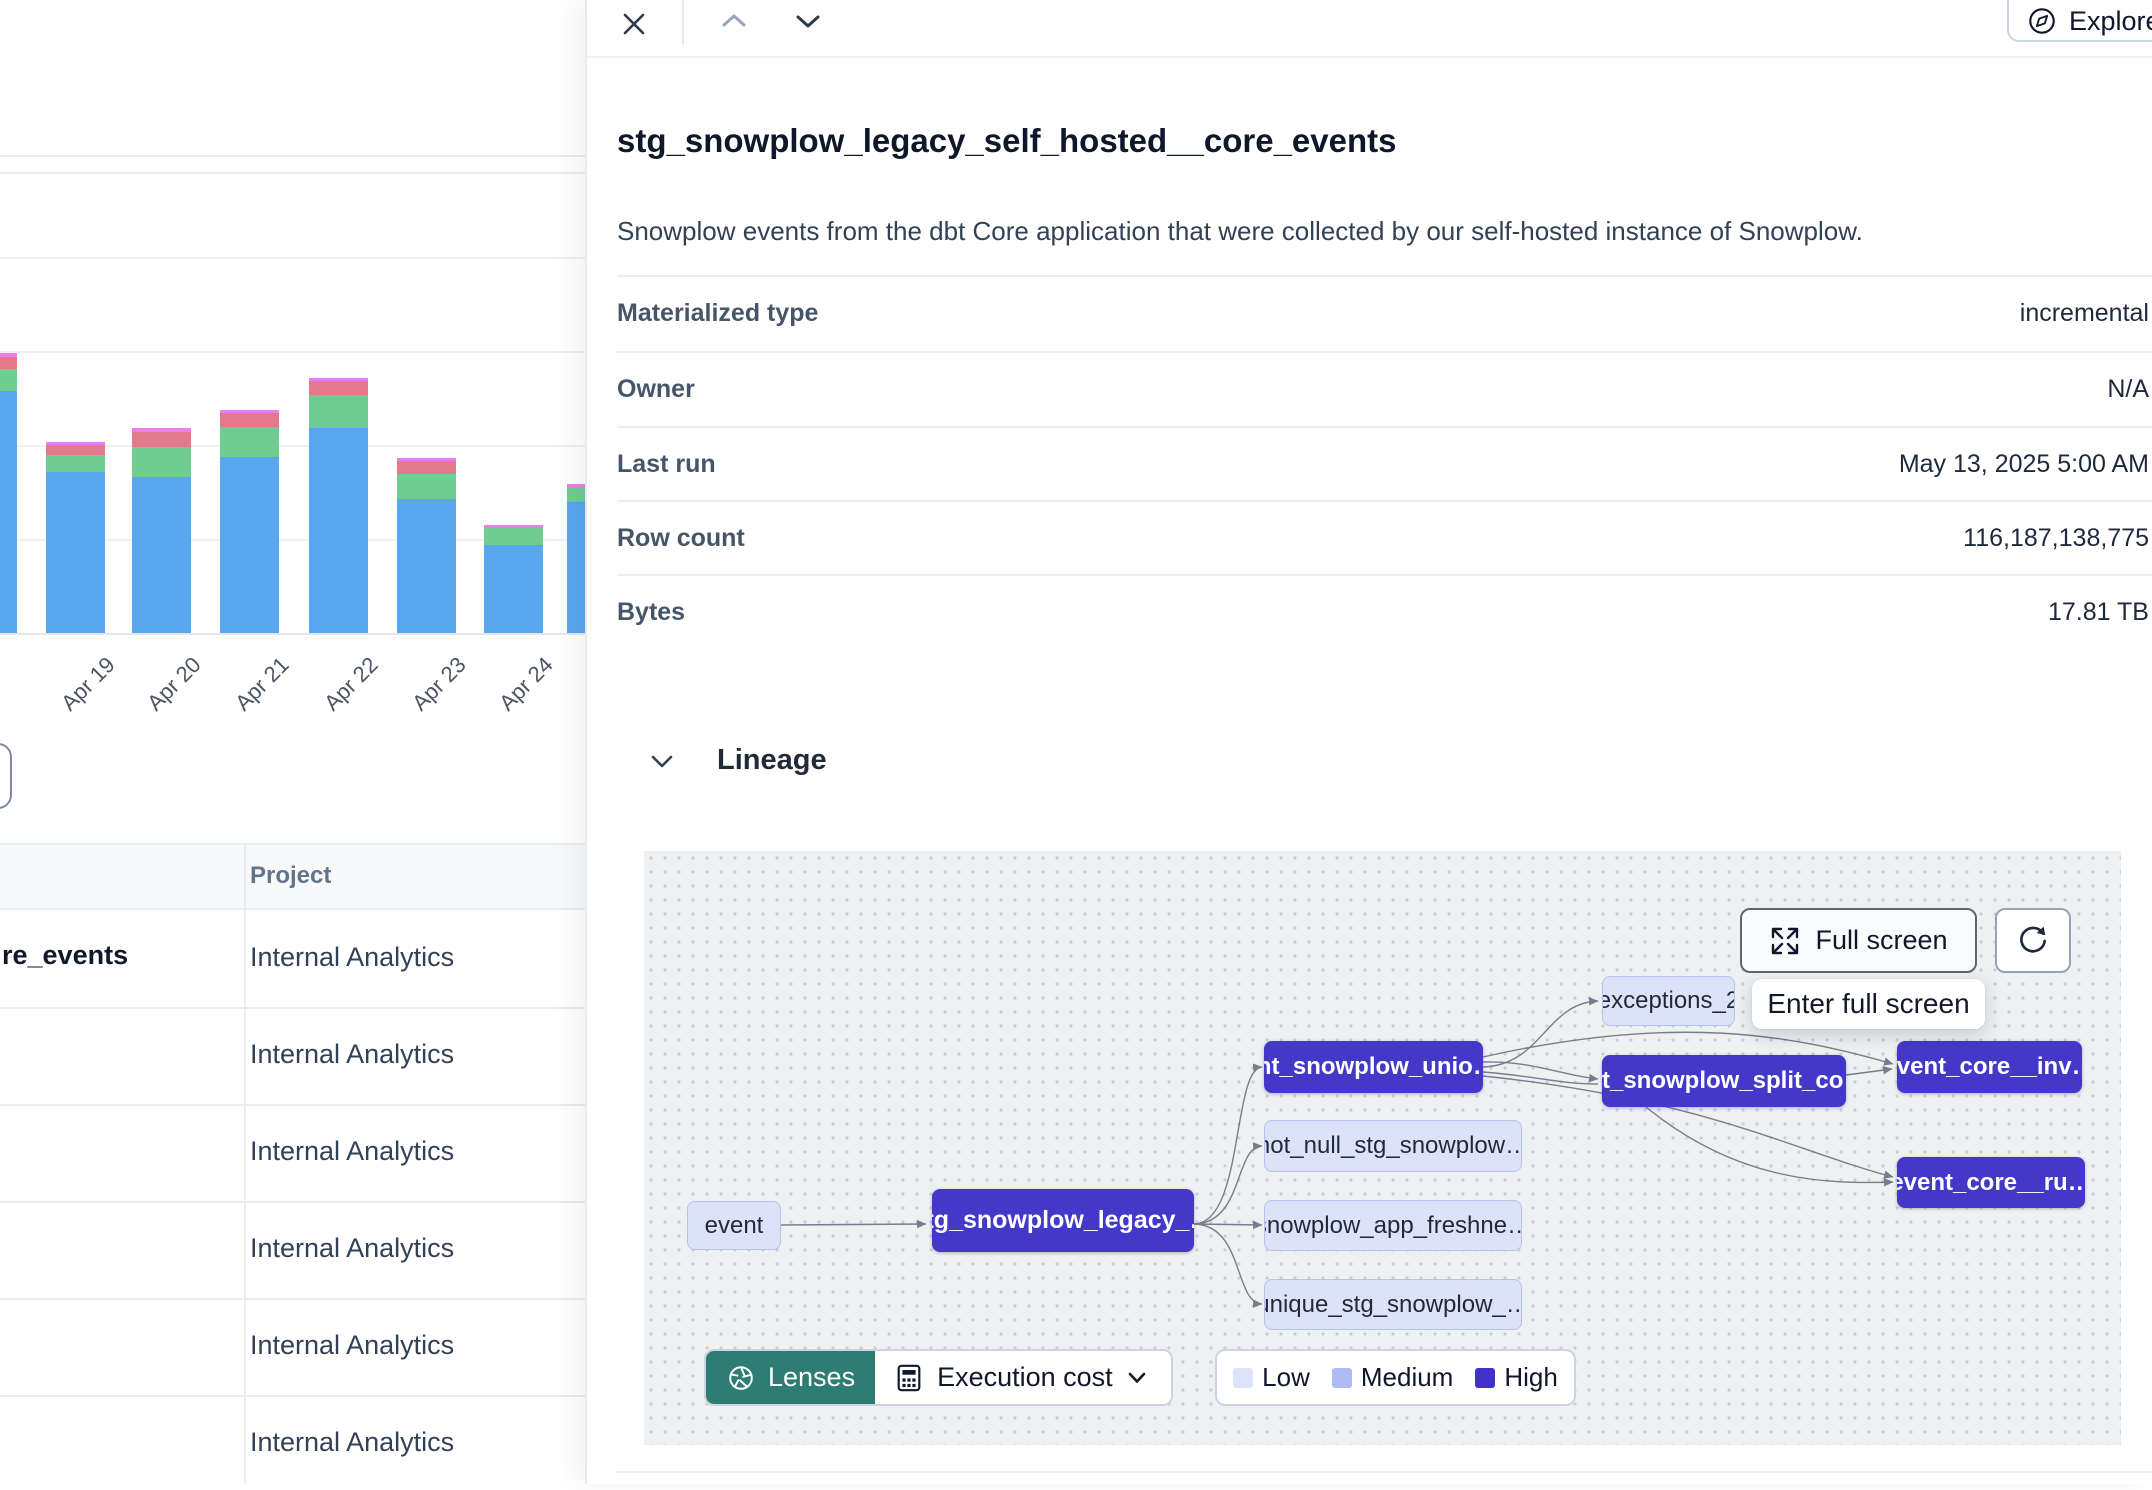  I want to click on lineage-node-exceptions: exceptions_2, so click(1668, 1001).